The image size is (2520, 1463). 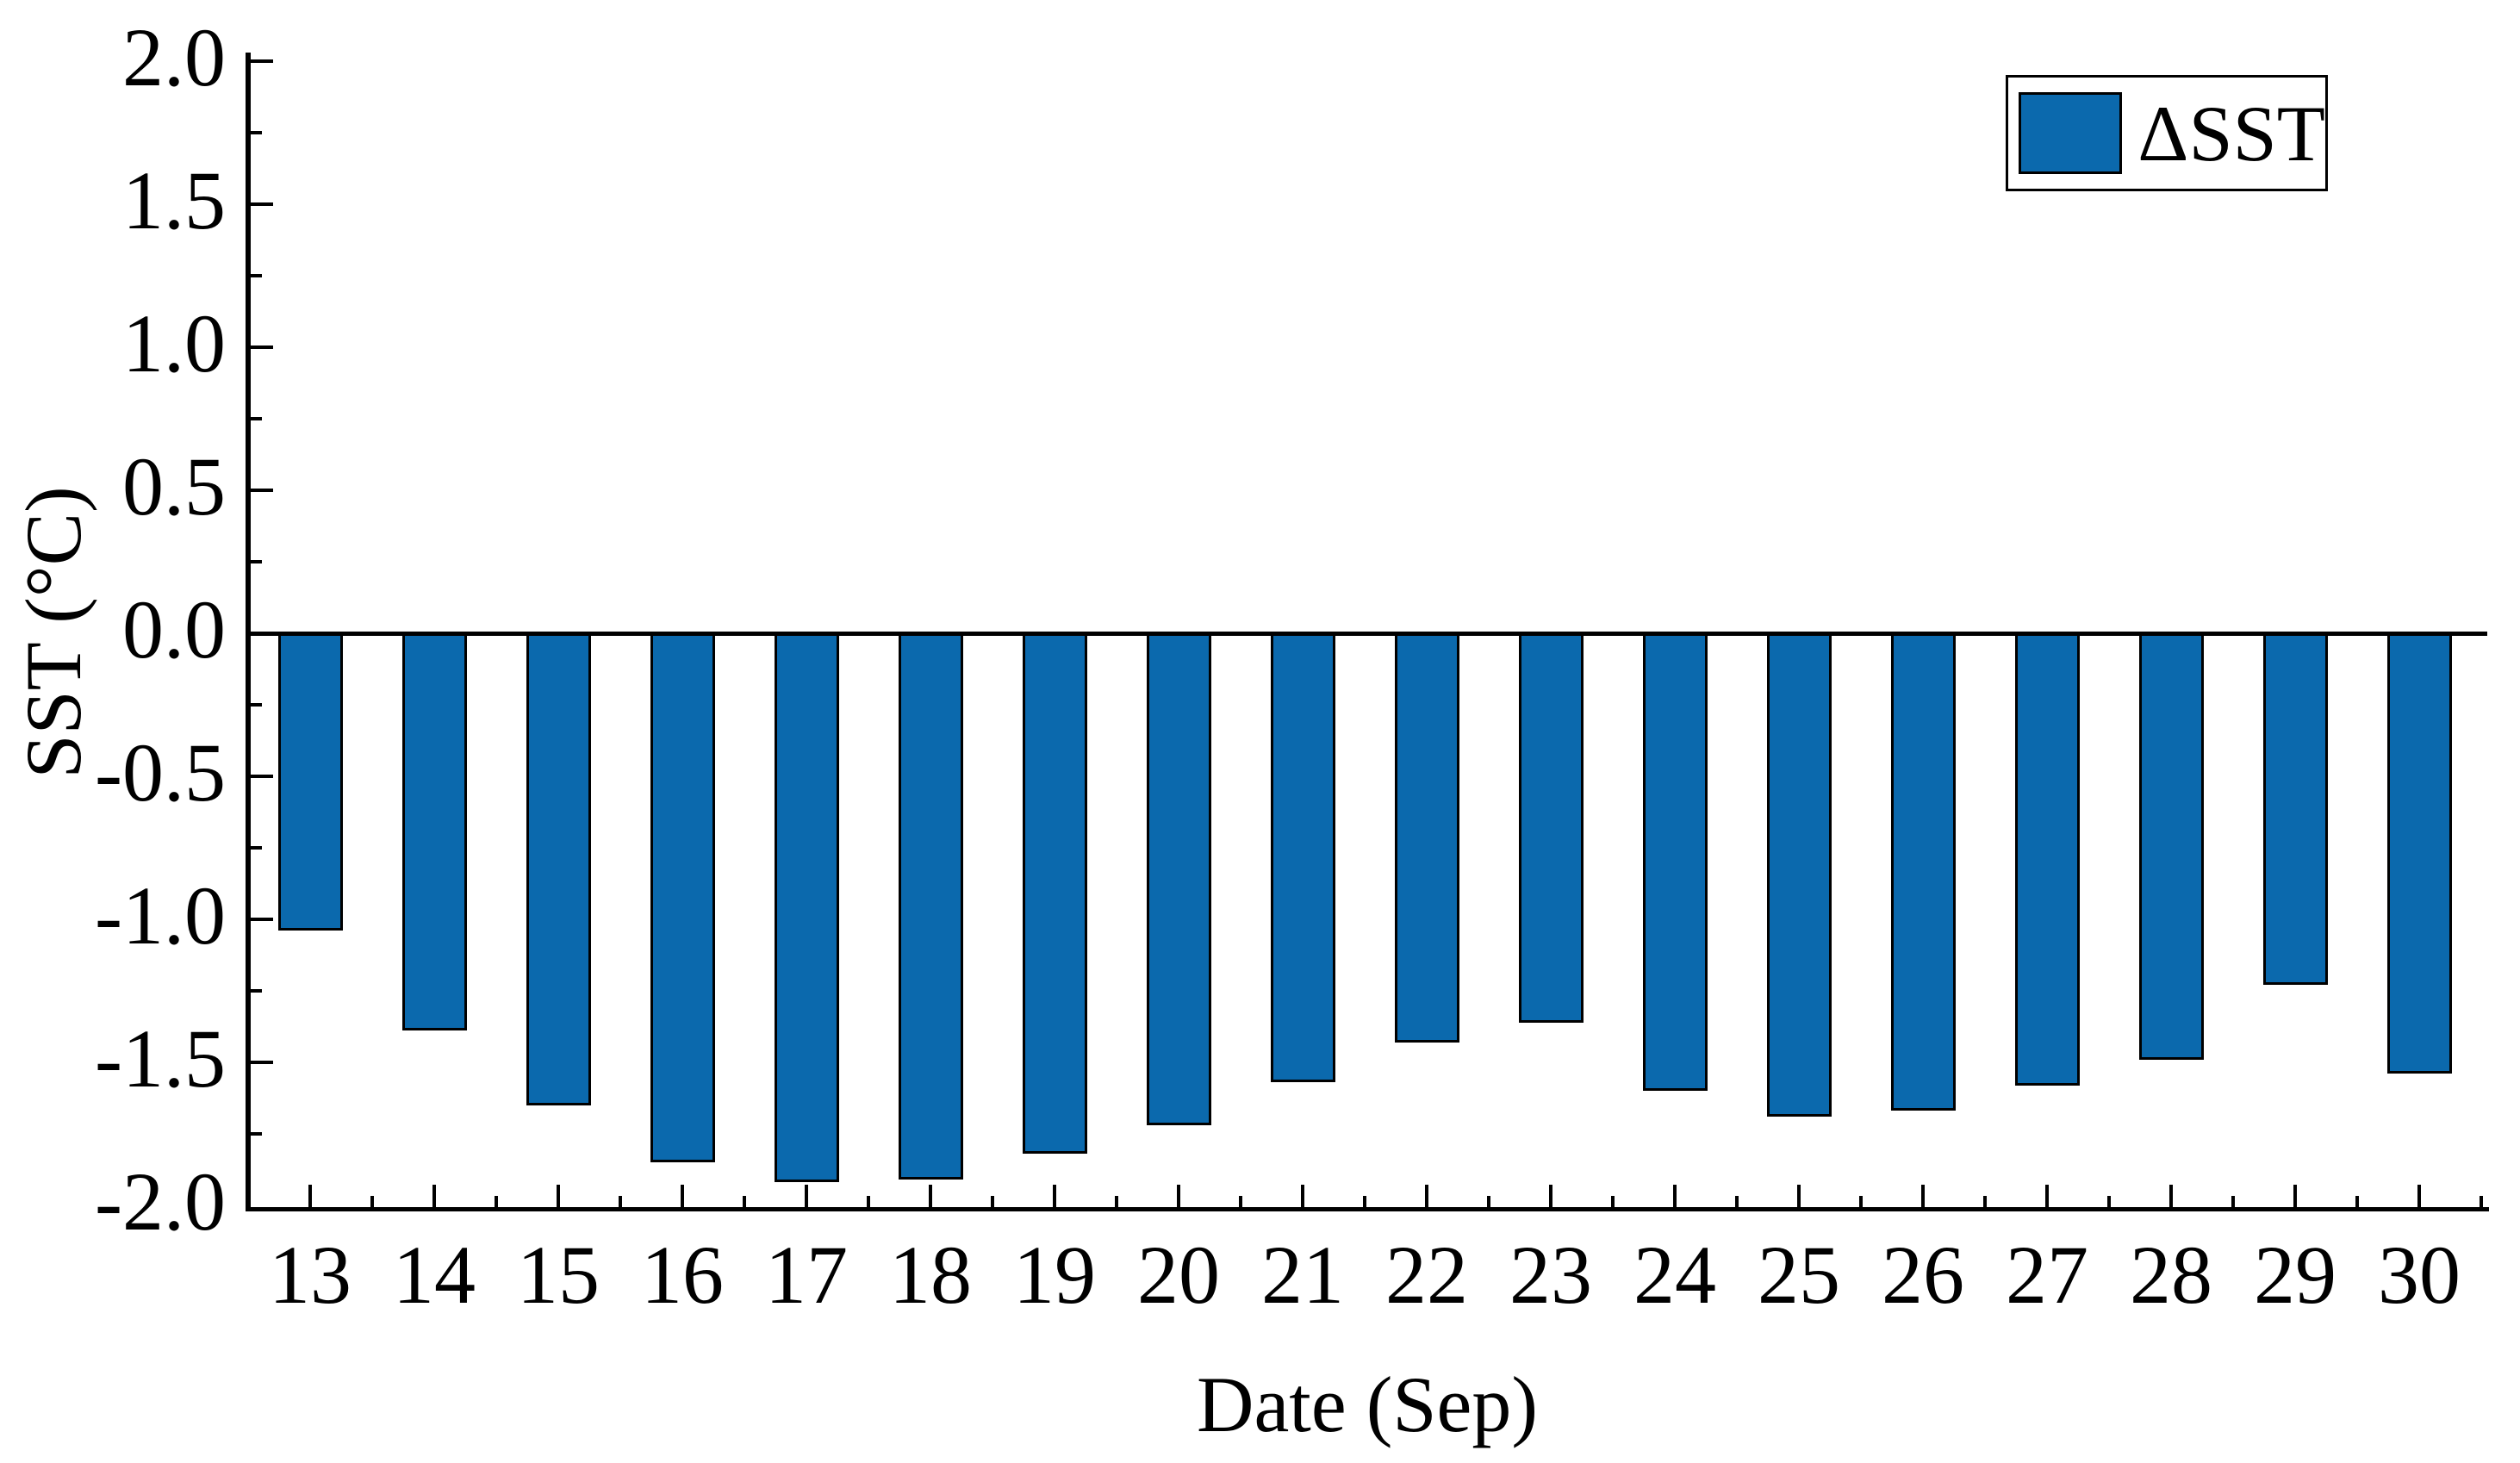 I want to click on y-axis-line, so click(x=248, y=632).